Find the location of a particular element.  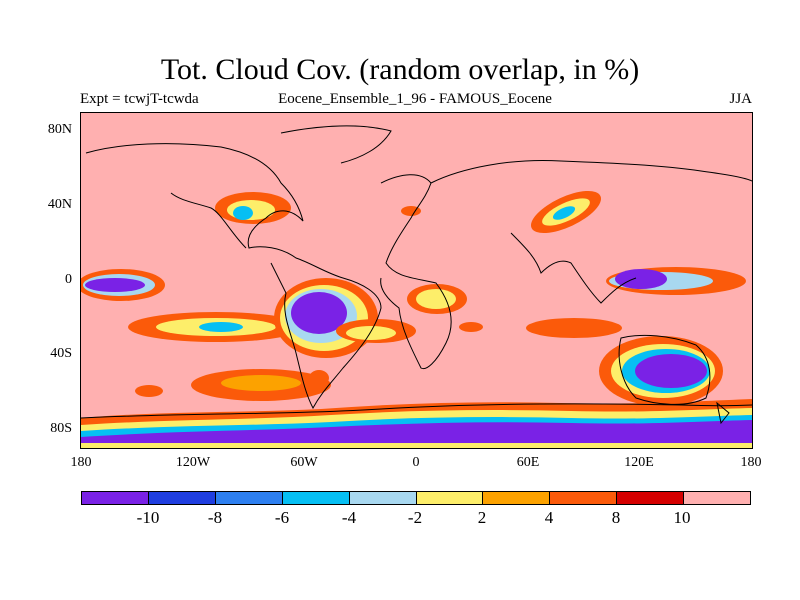

x-tick-label: 60W is located at coordinates (304, 462).